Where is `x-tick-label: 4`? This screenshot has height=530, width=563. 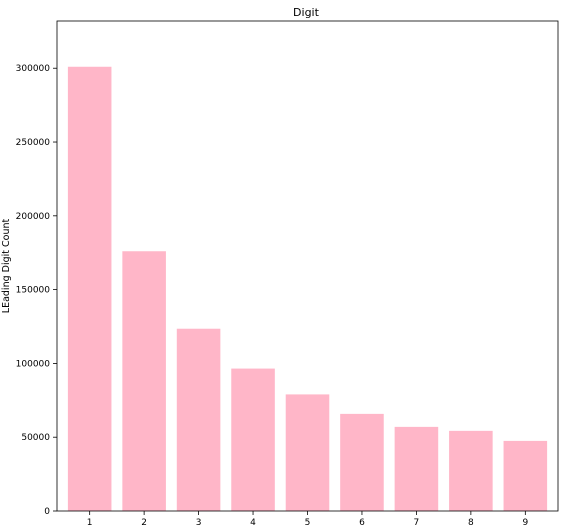 x-tick-label: 4 is located at coordinates (253, 523).